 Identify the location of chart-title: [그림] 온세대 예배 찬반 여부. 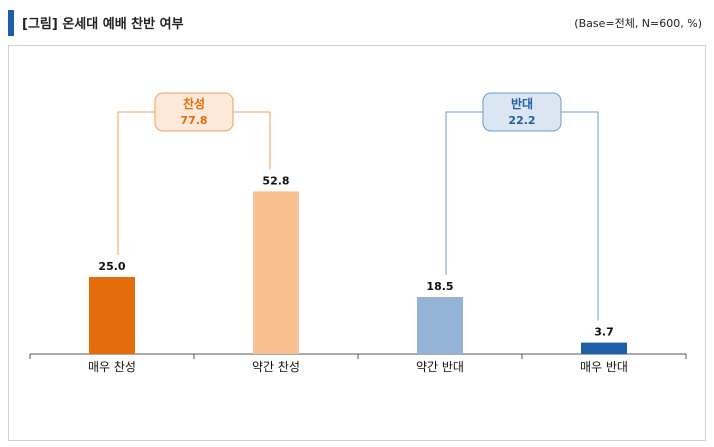
(103, 24).